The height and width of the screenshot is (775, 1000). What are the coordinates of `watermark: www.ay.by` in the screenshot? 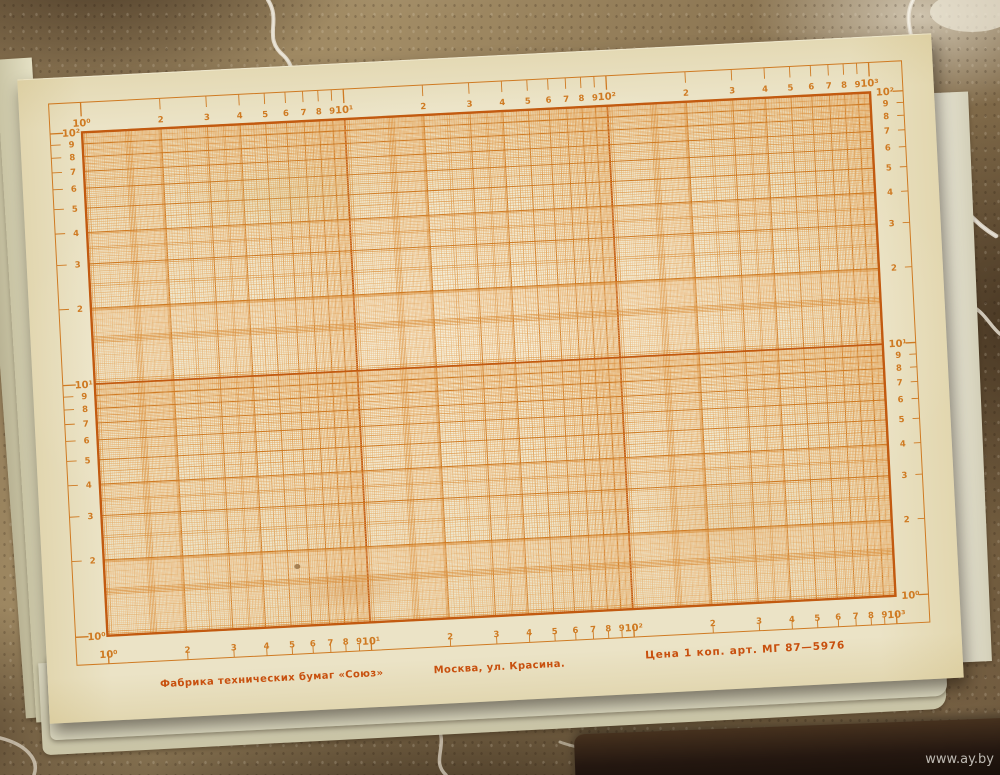 It's located at (959, 759).